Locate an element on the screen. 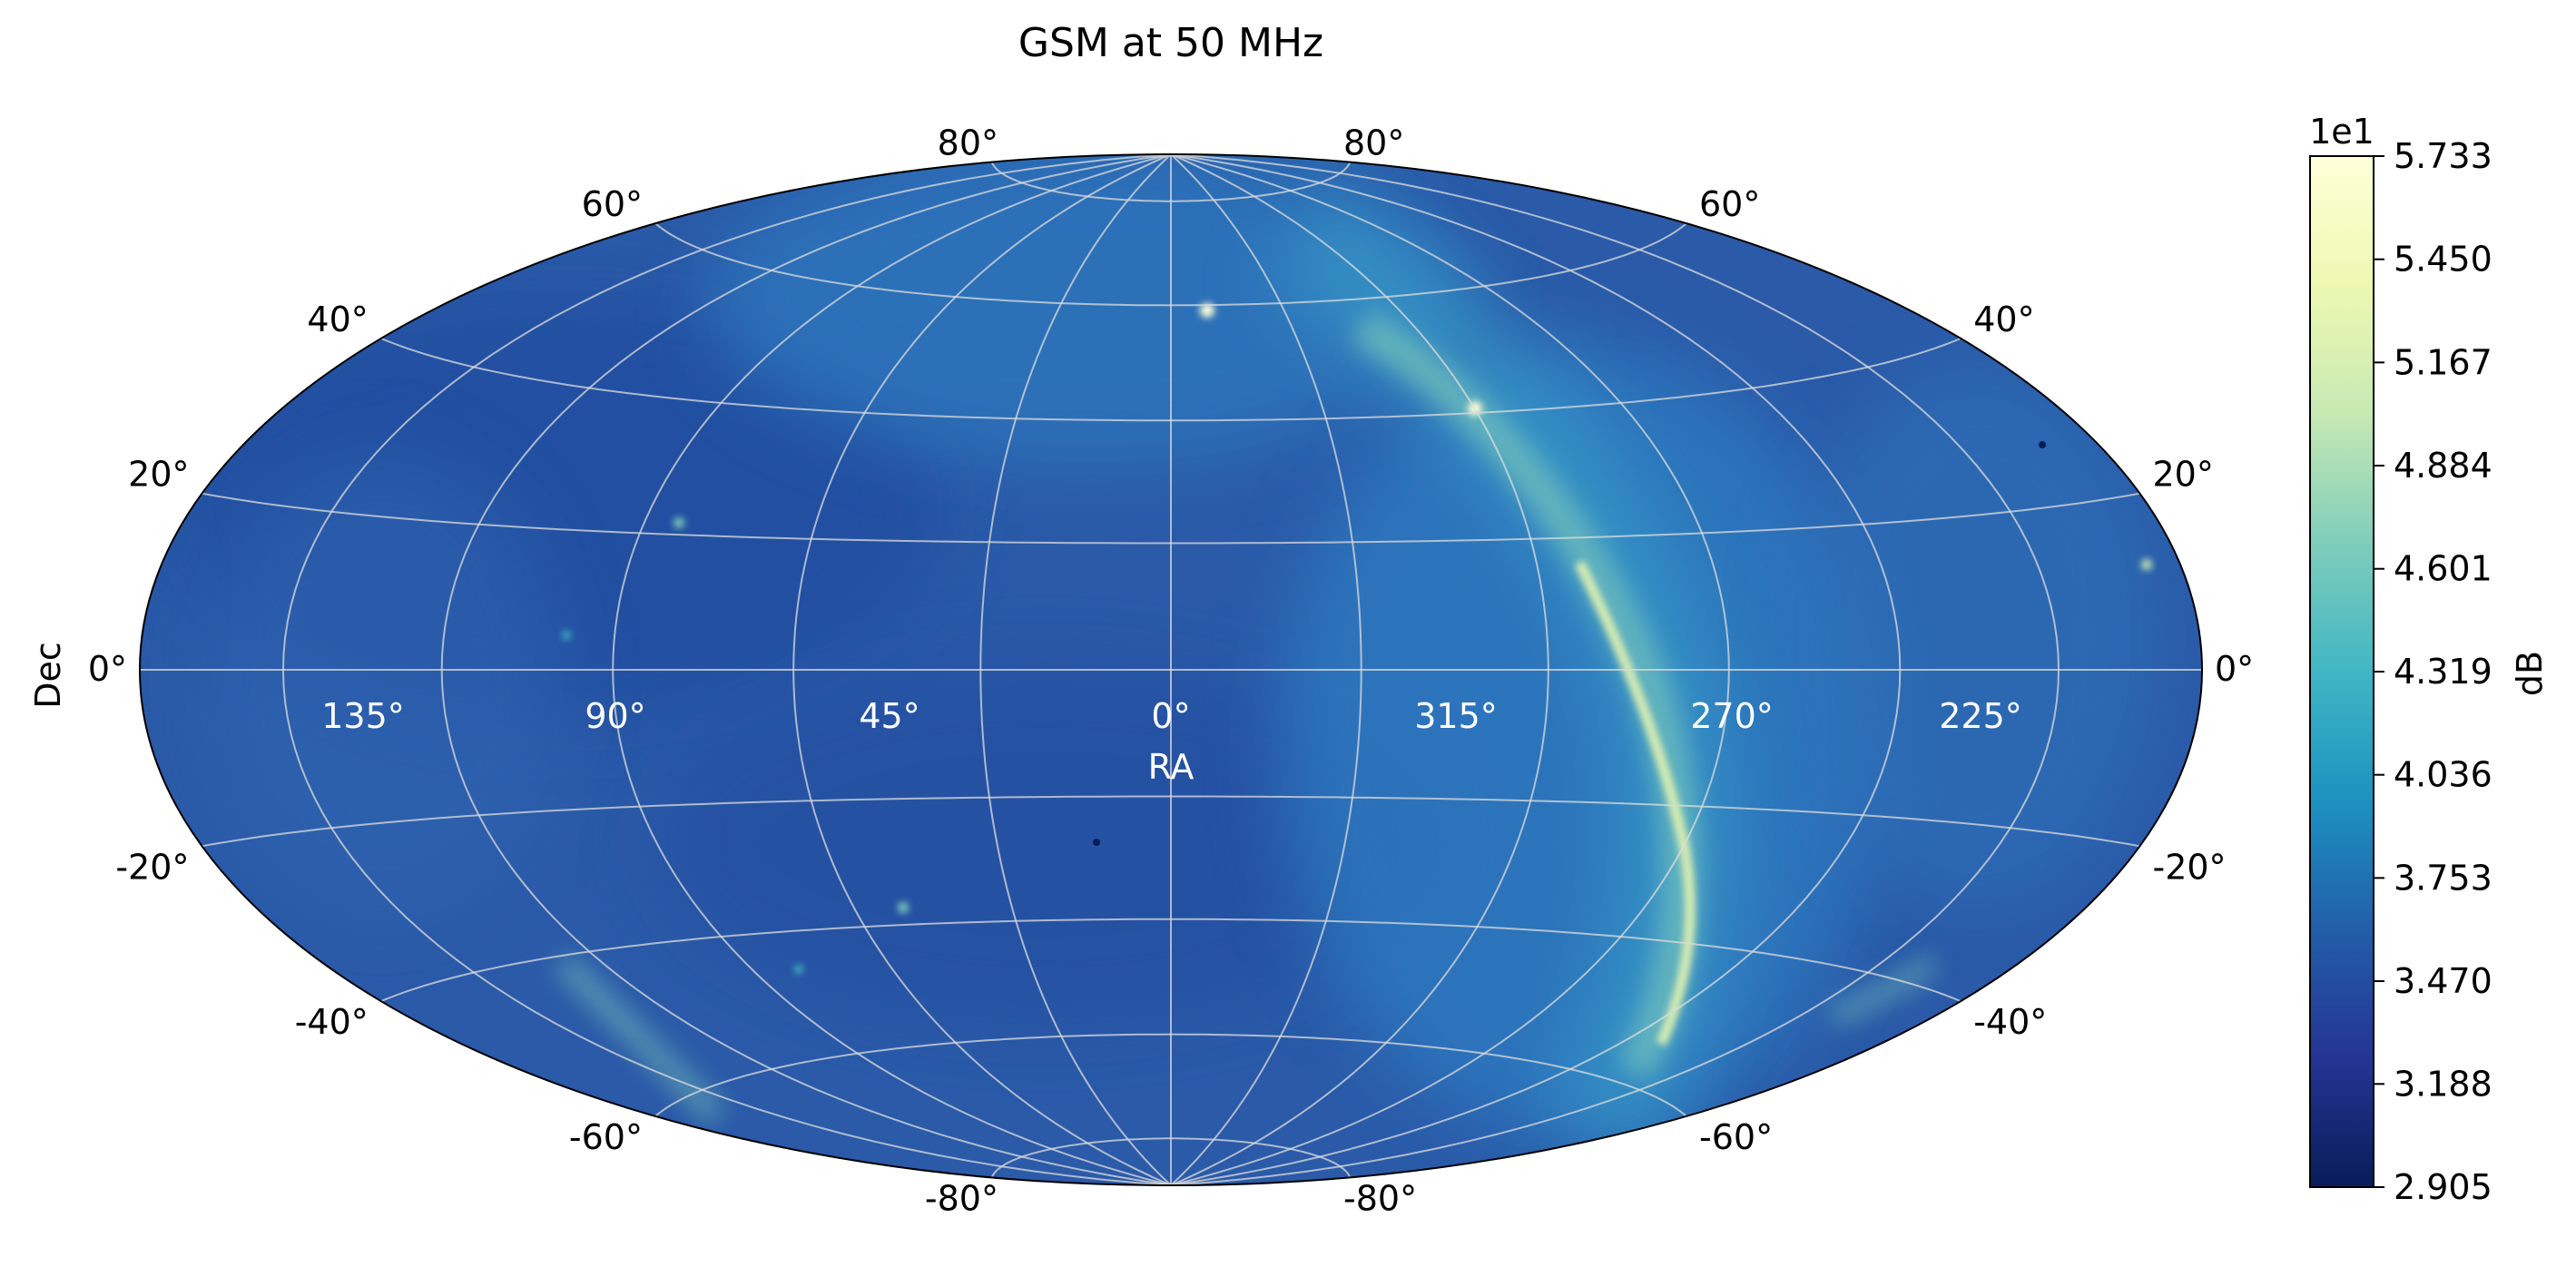 The width and height of the screenshot is (2576, 1267). colorbar-tick-label: 3.188 is located at coordinates (2443, 1084).